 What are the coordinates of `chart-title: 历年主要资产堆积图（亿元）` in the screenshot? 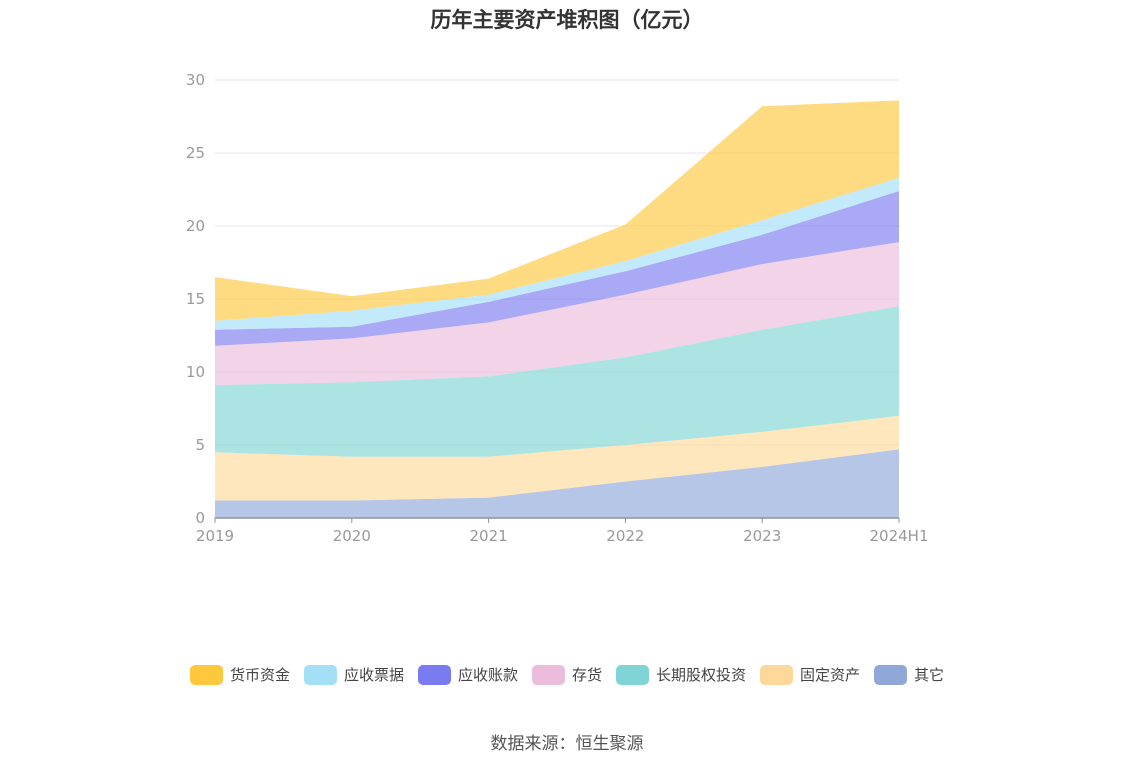 It's located at (567, 20).